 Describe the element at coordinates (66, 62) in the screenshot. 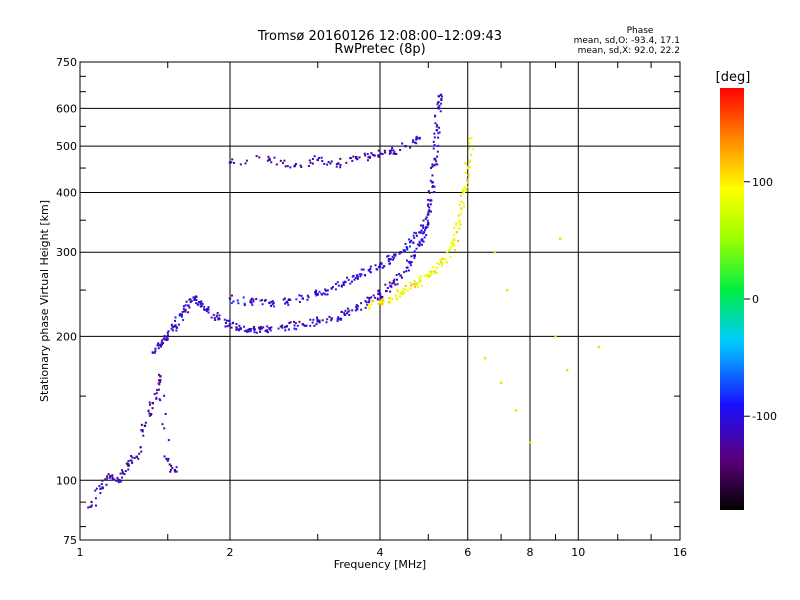

I see `y-tick-label: 750` at that location.